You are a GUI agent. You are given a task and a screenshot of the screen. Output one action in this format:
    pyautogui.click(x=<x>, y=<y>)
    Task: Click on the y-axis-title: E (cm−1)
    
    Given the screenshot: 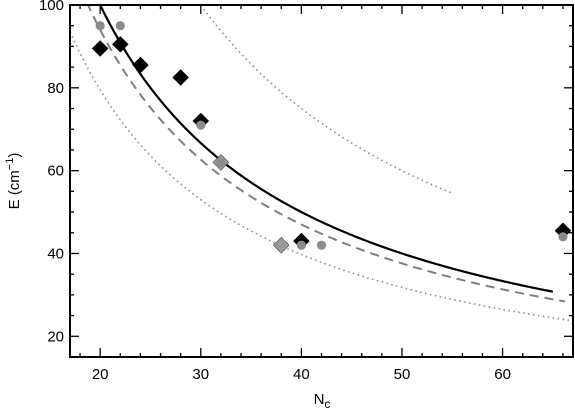 What is the action you would take?
    pyautogui.click(x=13, y=181)
    